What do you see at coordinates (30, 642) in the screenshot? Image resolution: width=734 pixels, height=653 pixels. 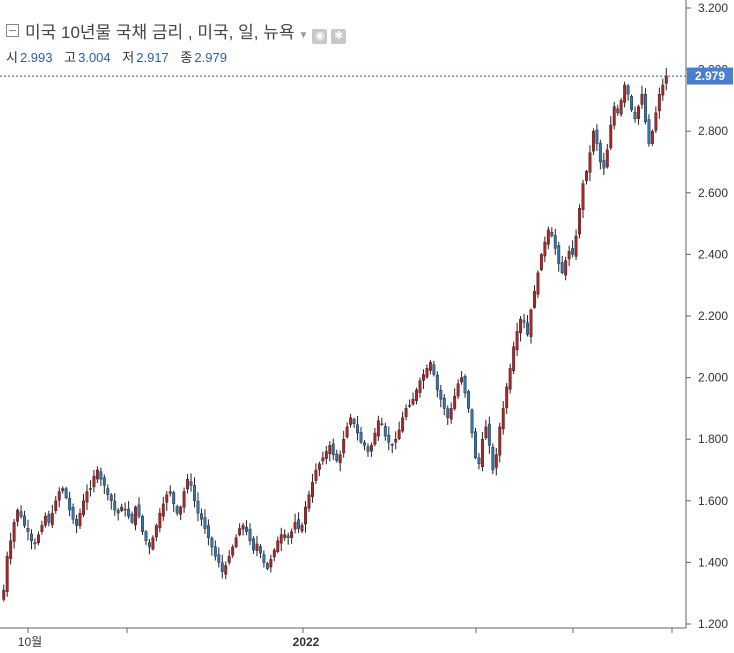 I see `x-tick-label: 10월` at bounding box center [30, 642].